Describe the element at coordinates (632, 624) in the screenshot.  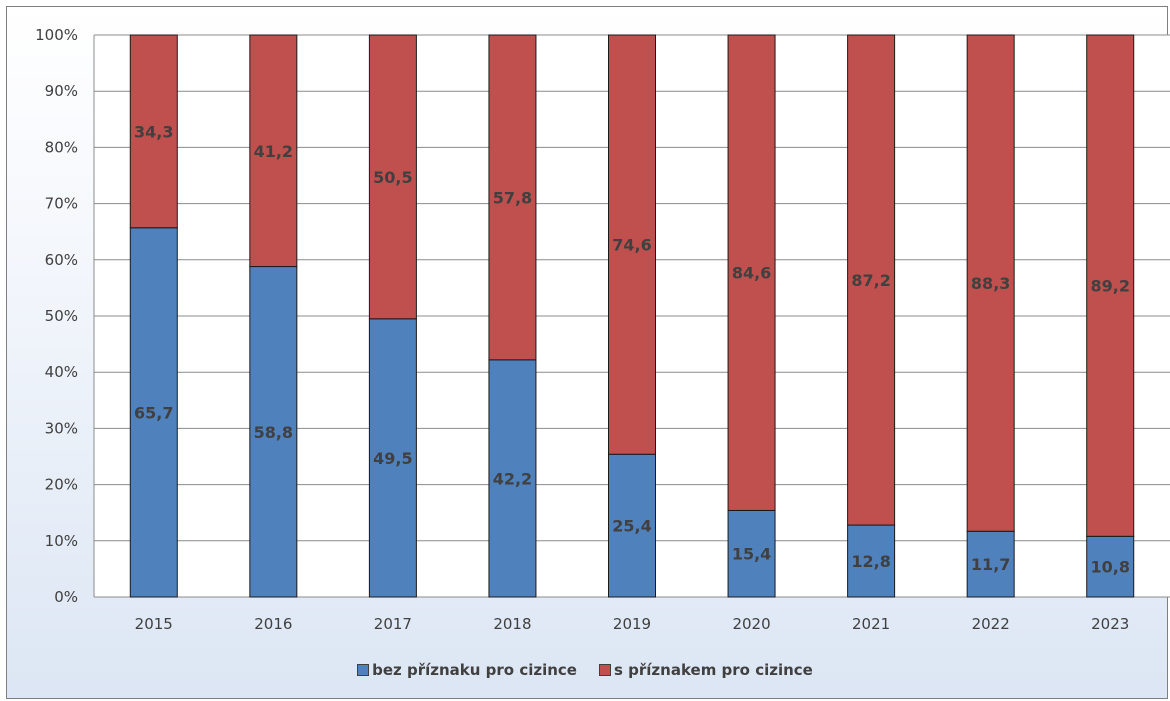
I see `x-tick-label: 2019` at that location.